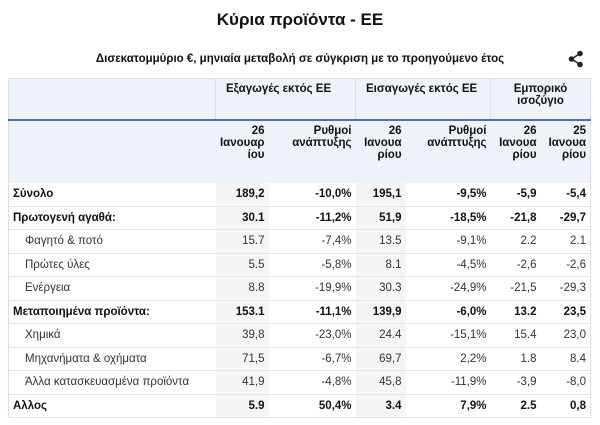 The image size is (600, 425). What do you see at coordinates (112, 218) in the screenshot?
I see `row-label: Πρωτογενή αγαθά:` at bounding box center [112, 218].